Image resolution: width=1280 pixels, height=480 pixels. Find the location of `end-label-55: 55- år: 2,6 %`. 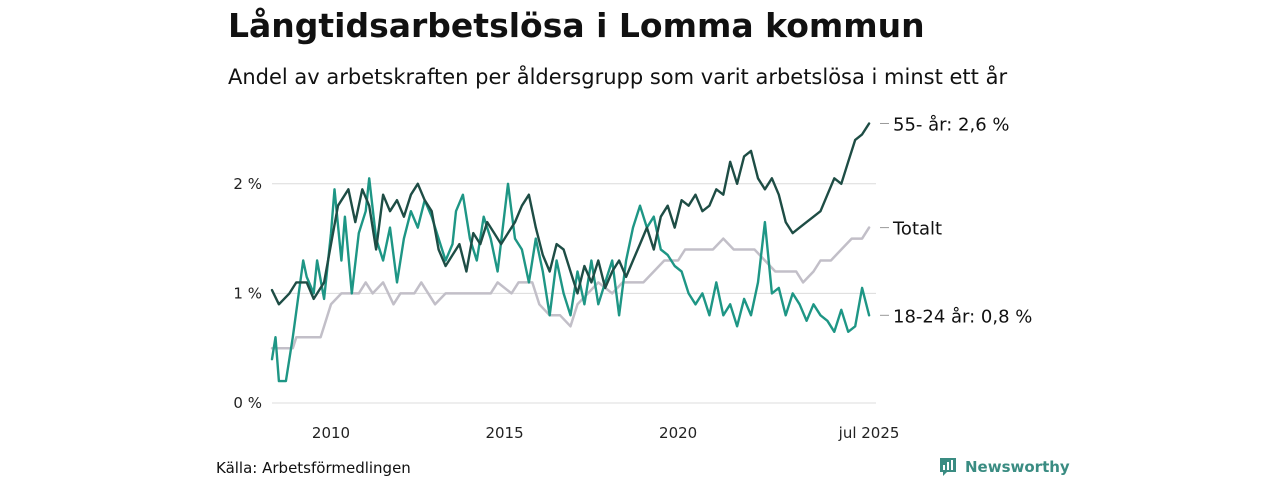

end-label-55: 55- år: 2,6 % is located at coordinates (951, 124).